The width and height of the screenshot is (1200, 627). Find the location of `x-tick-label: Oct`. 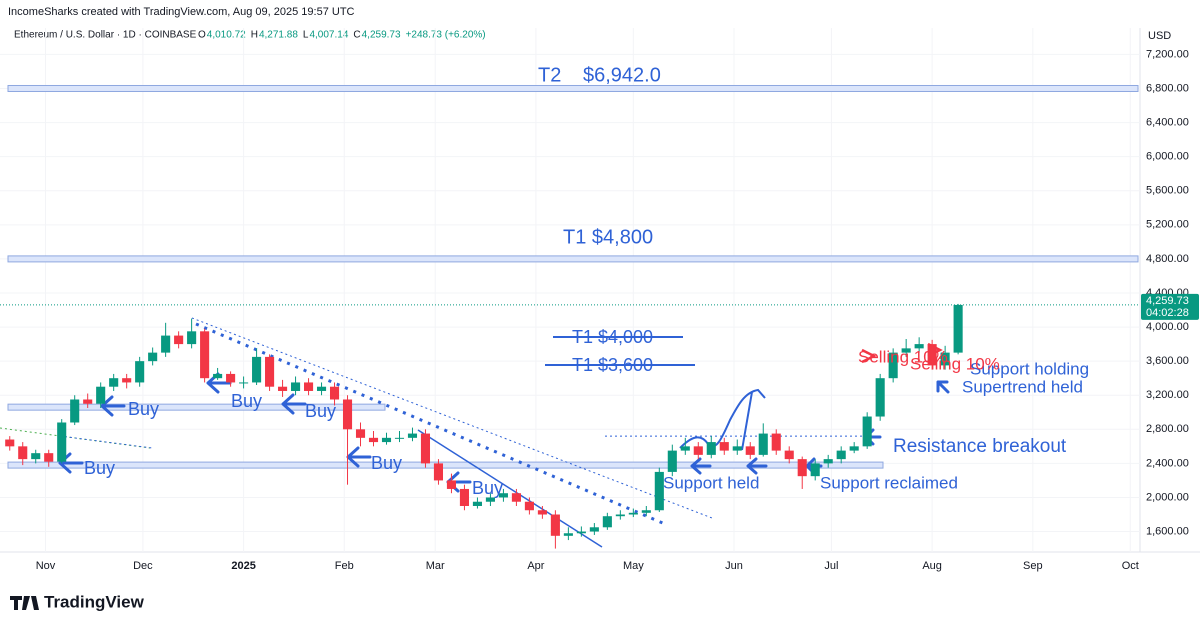

x-tick-label: Oct is located at coordinates (1130, 566).